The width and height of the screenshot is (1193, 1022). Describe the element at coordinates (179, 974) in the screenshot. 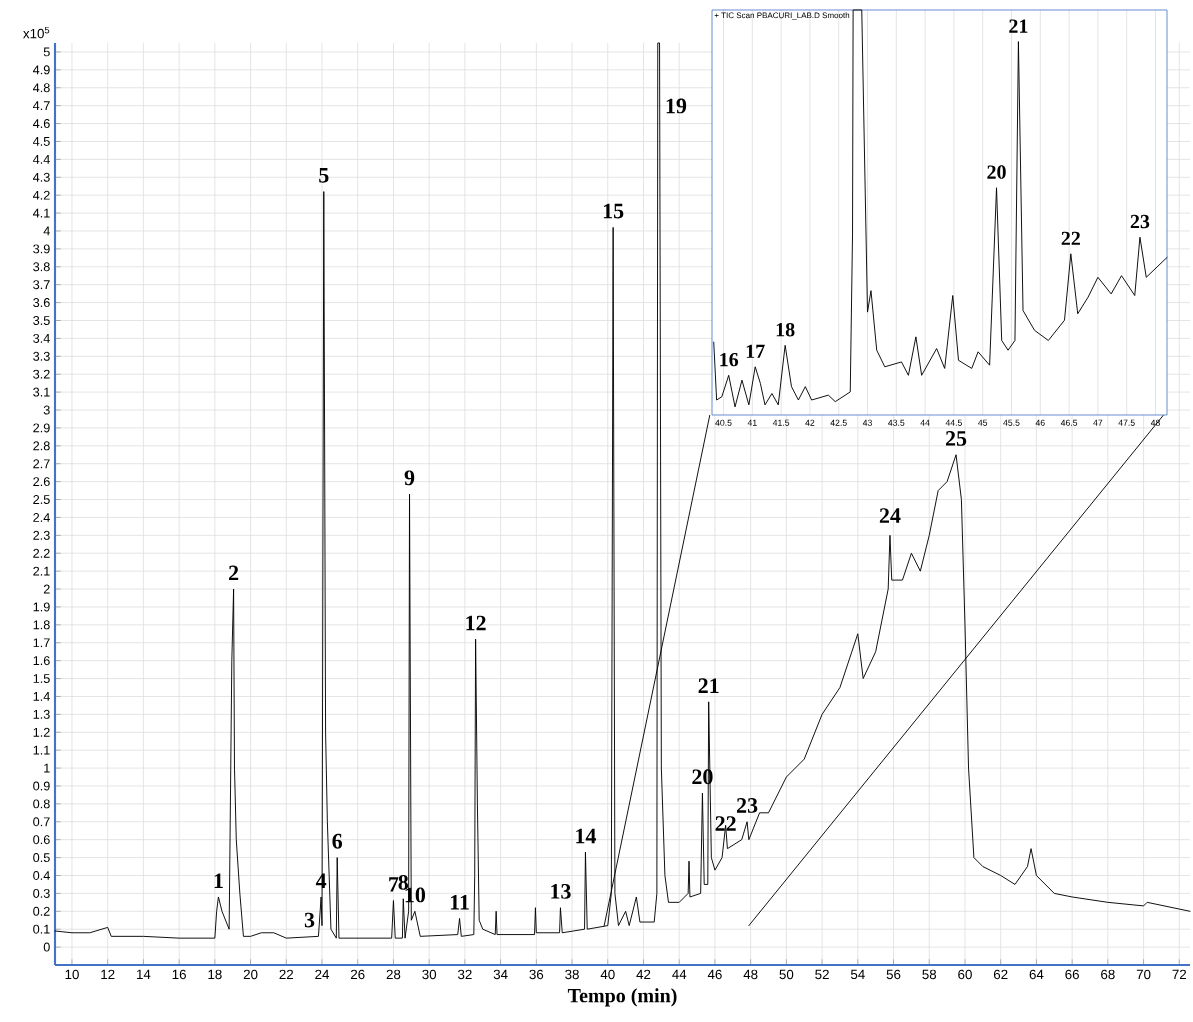

I see `x-tick-label: 16` at that location.